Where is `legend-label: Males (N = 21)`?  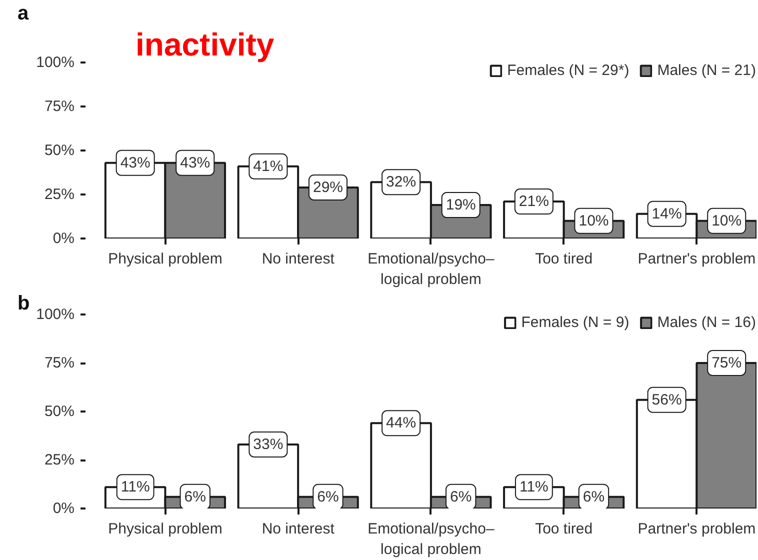 legend-label: Males (N = 21) is located at coordinates (706, 70).